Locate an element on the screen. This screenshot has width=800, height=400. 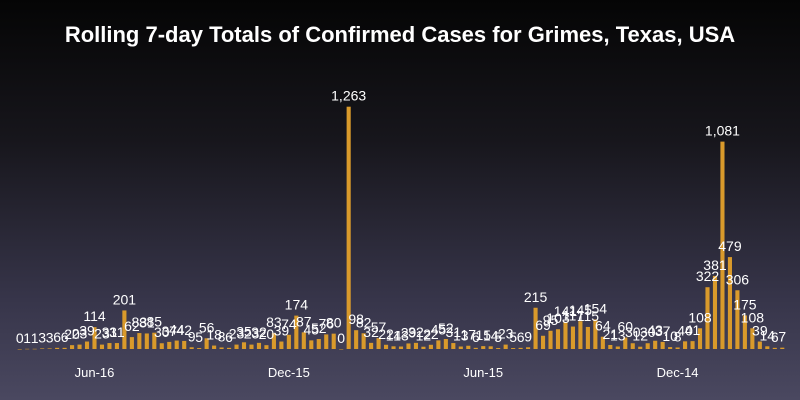
data-label: 0 is located at coordinates (341, 338).